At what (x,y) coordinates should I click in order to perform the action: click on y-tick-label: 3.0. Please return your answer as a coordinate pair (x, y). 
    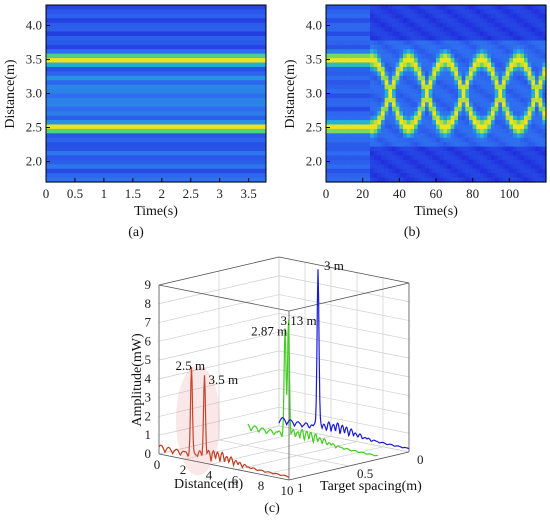
    Looking at the image, I should click on (34, 93).